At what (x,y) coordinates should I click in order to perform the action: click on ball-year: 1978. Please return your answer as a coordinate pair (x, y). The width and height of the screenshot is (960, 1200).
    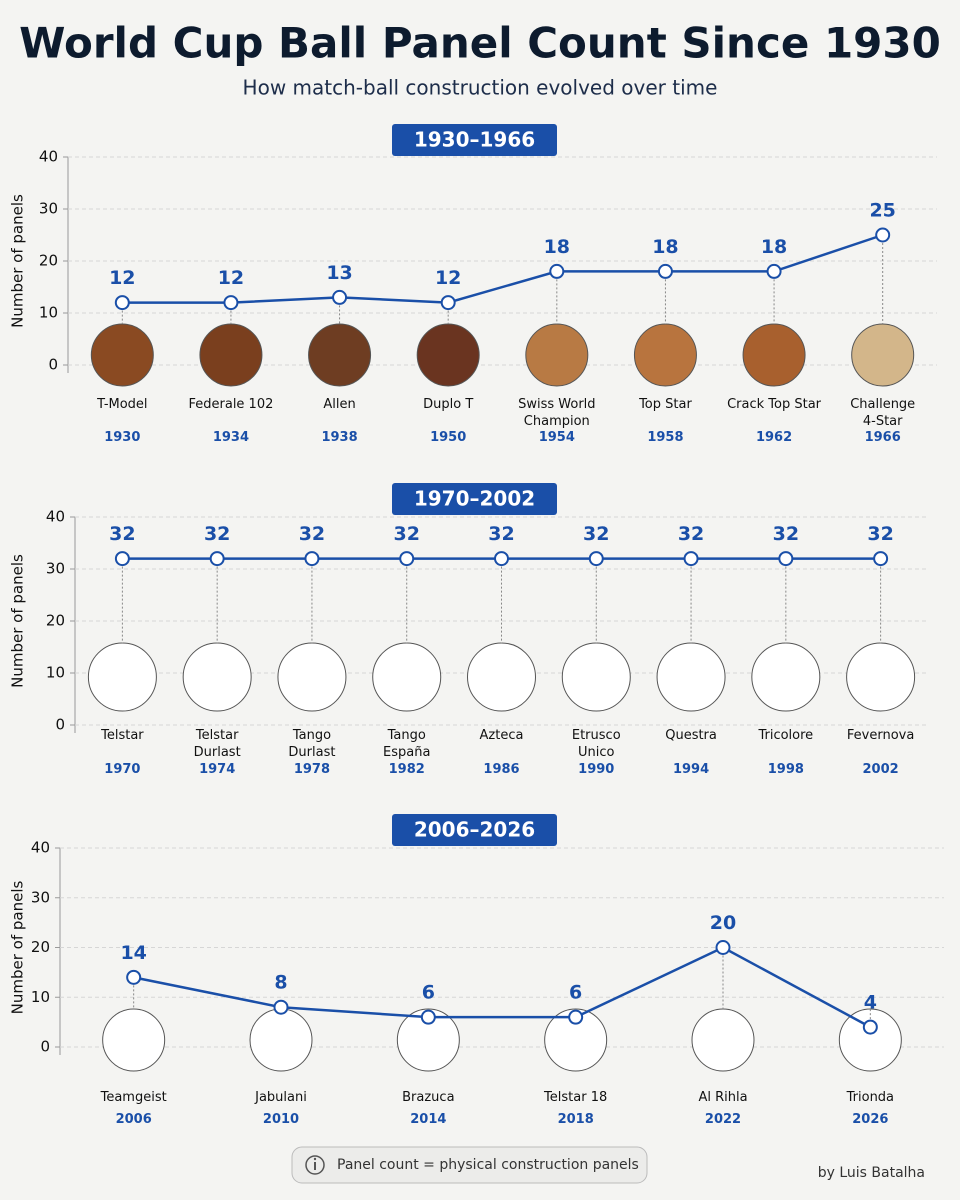
    Looking at the image, I should click on (312, 769).